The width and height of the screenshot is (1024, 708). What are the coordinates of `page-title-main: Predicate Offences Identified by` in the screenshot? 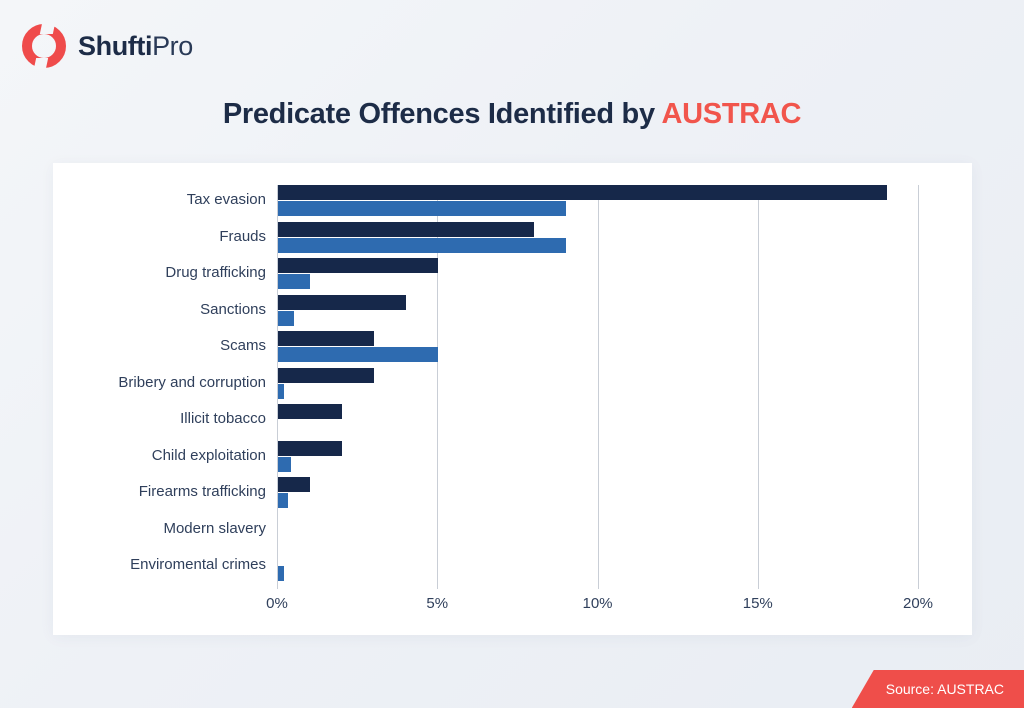 It's located at (442, 114).